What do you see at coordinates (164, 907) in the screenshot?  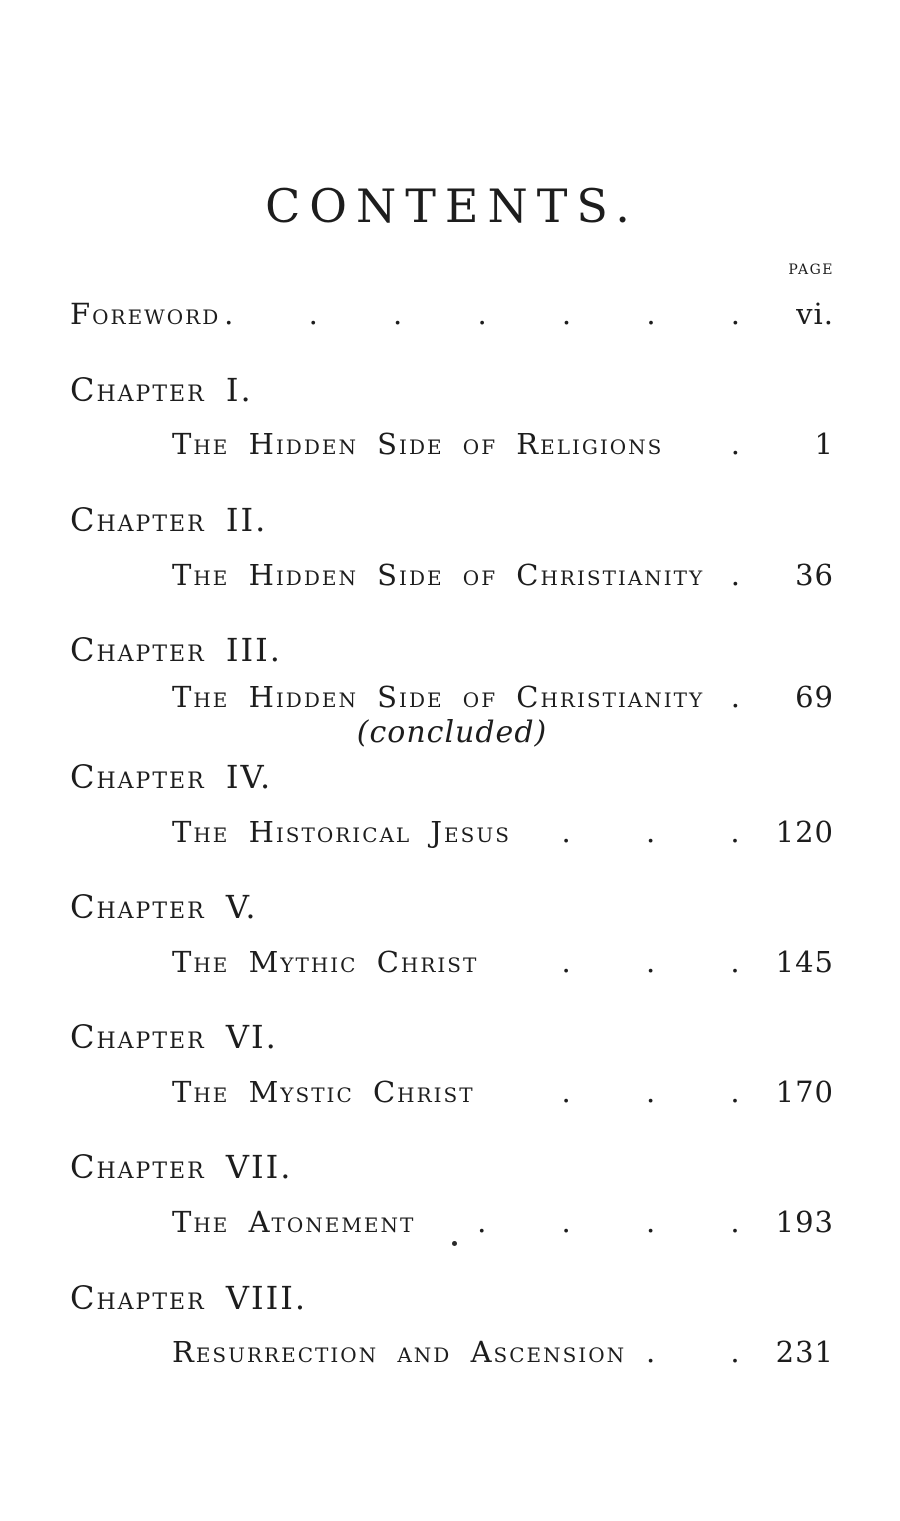 I see `chapter-heading: Chapter V.` at bounding box center [164, 907].